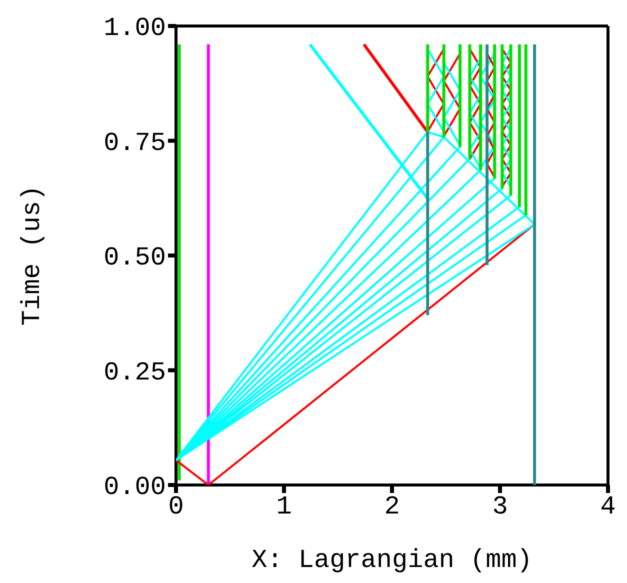 The image size is (627, 583). What do you see at coordinates (392, 506) in the screenshot?
I see `x-tick-label: 2` at bounding box center [392, 506].